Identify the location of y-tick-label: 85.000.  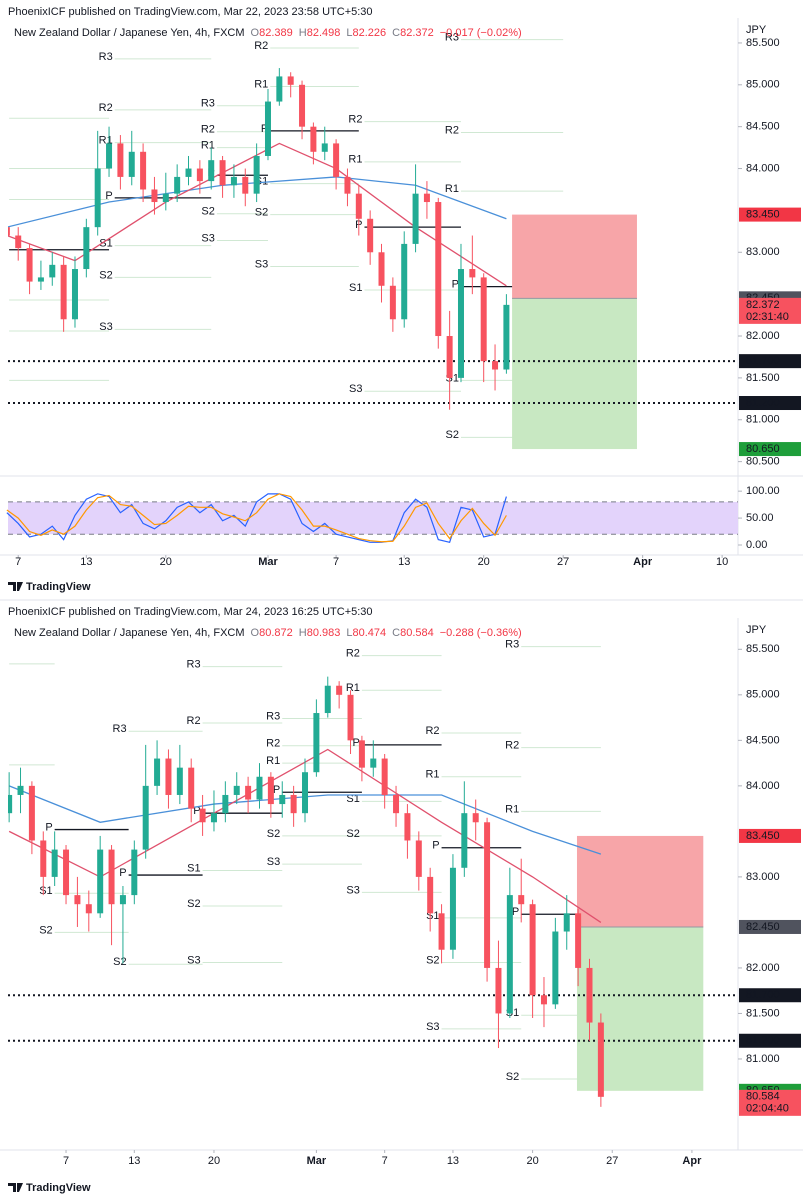
(763, 85).